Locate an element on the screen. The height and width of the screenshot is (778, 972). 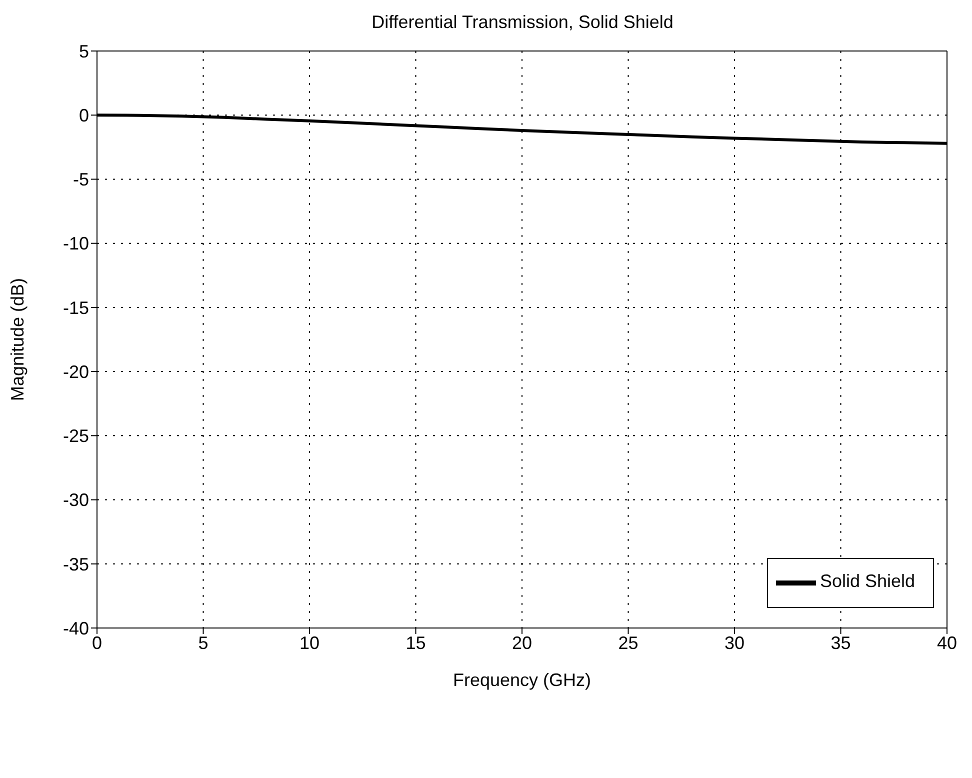
y-axis-title: Magnitude (dB) is located at coordinates (17, 340).